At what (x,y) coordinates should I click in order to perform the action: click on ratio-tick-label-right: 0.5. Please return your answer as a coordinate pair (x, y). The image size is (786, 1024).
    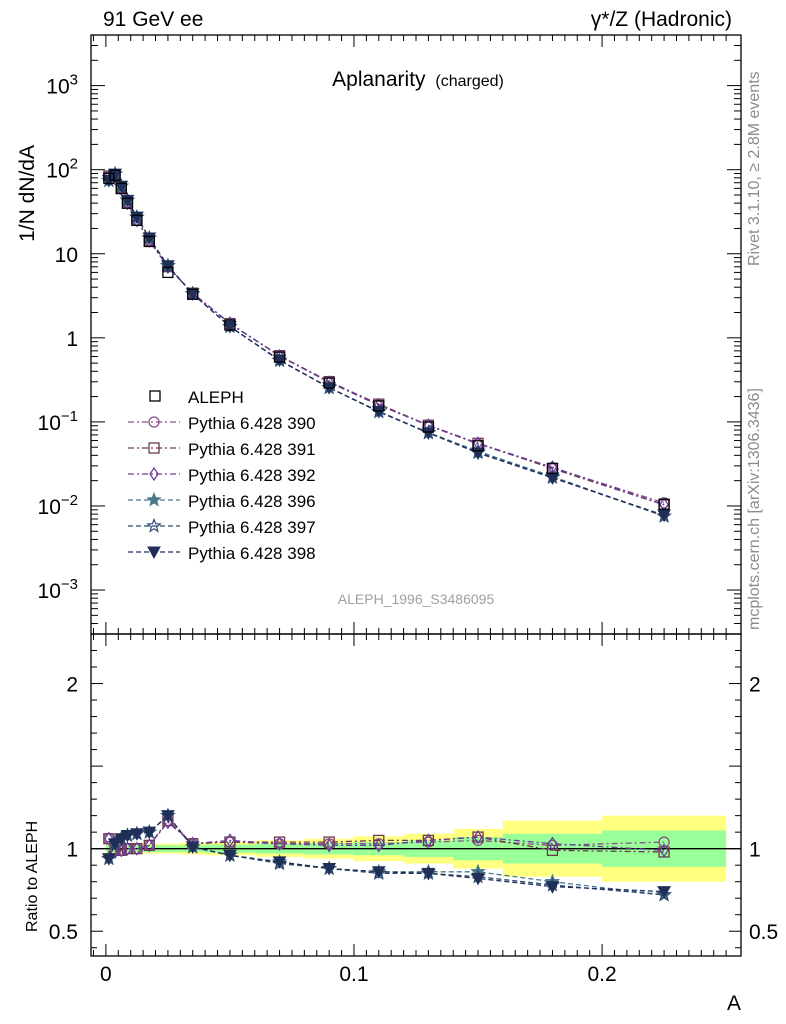
    Looking at the image, I should click on (763, 932).